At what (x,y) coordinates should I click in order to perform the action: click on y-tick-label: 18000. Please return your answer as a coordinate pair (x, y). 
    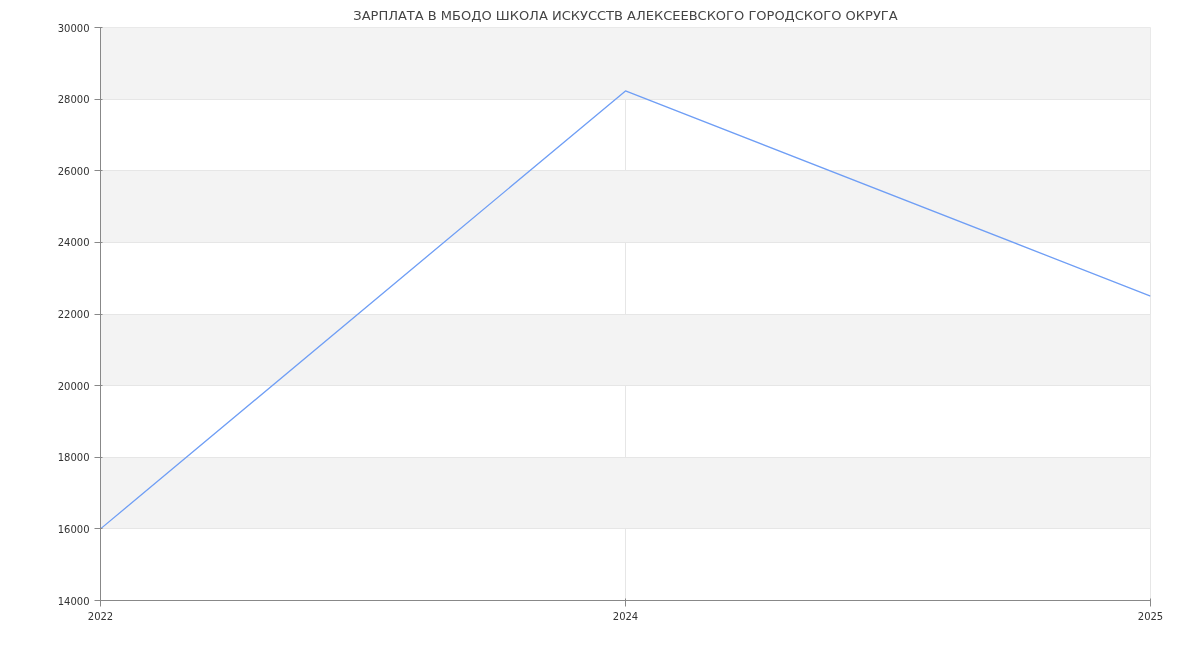
    Looking at the image, I should click on (73, 458).